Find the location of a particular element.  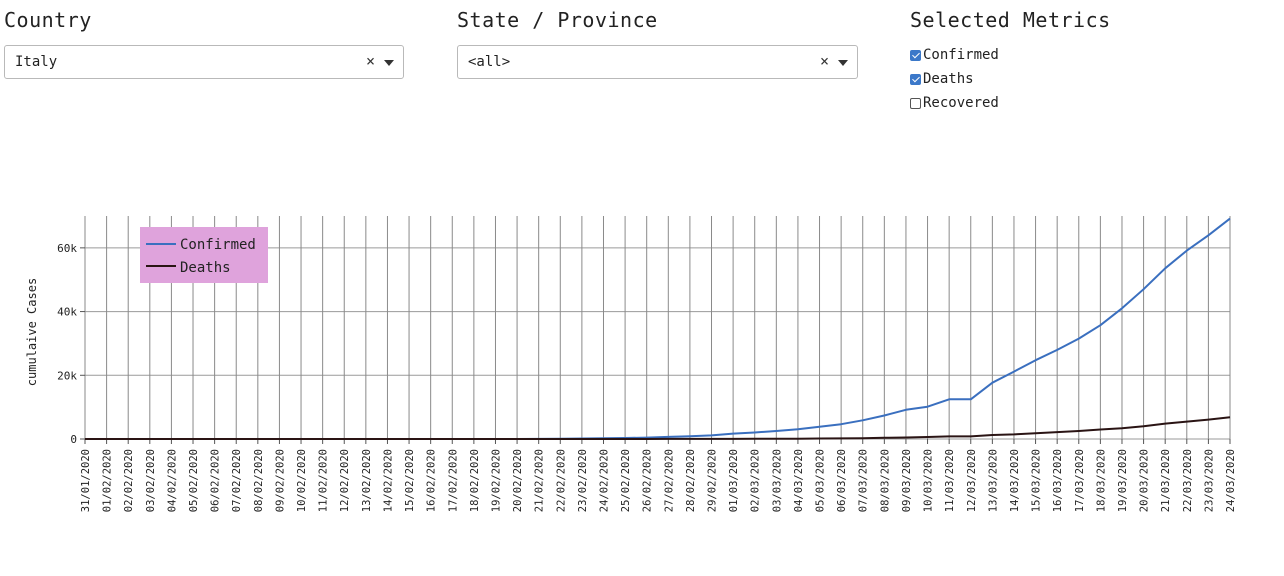

x-tick-label: 06/03/2020 is located at coordinates (842, 480).